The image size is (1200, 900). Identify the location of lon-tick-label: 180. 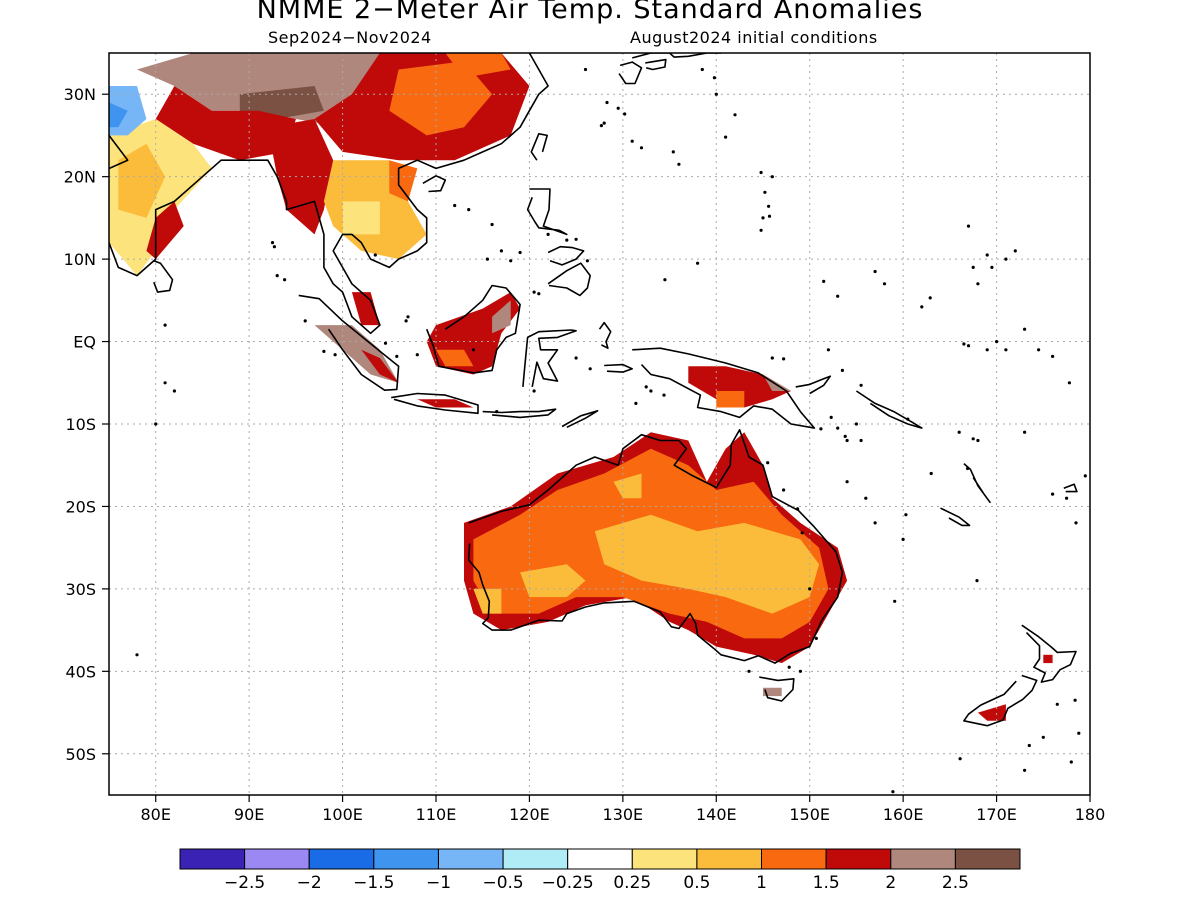
(1090, 814).